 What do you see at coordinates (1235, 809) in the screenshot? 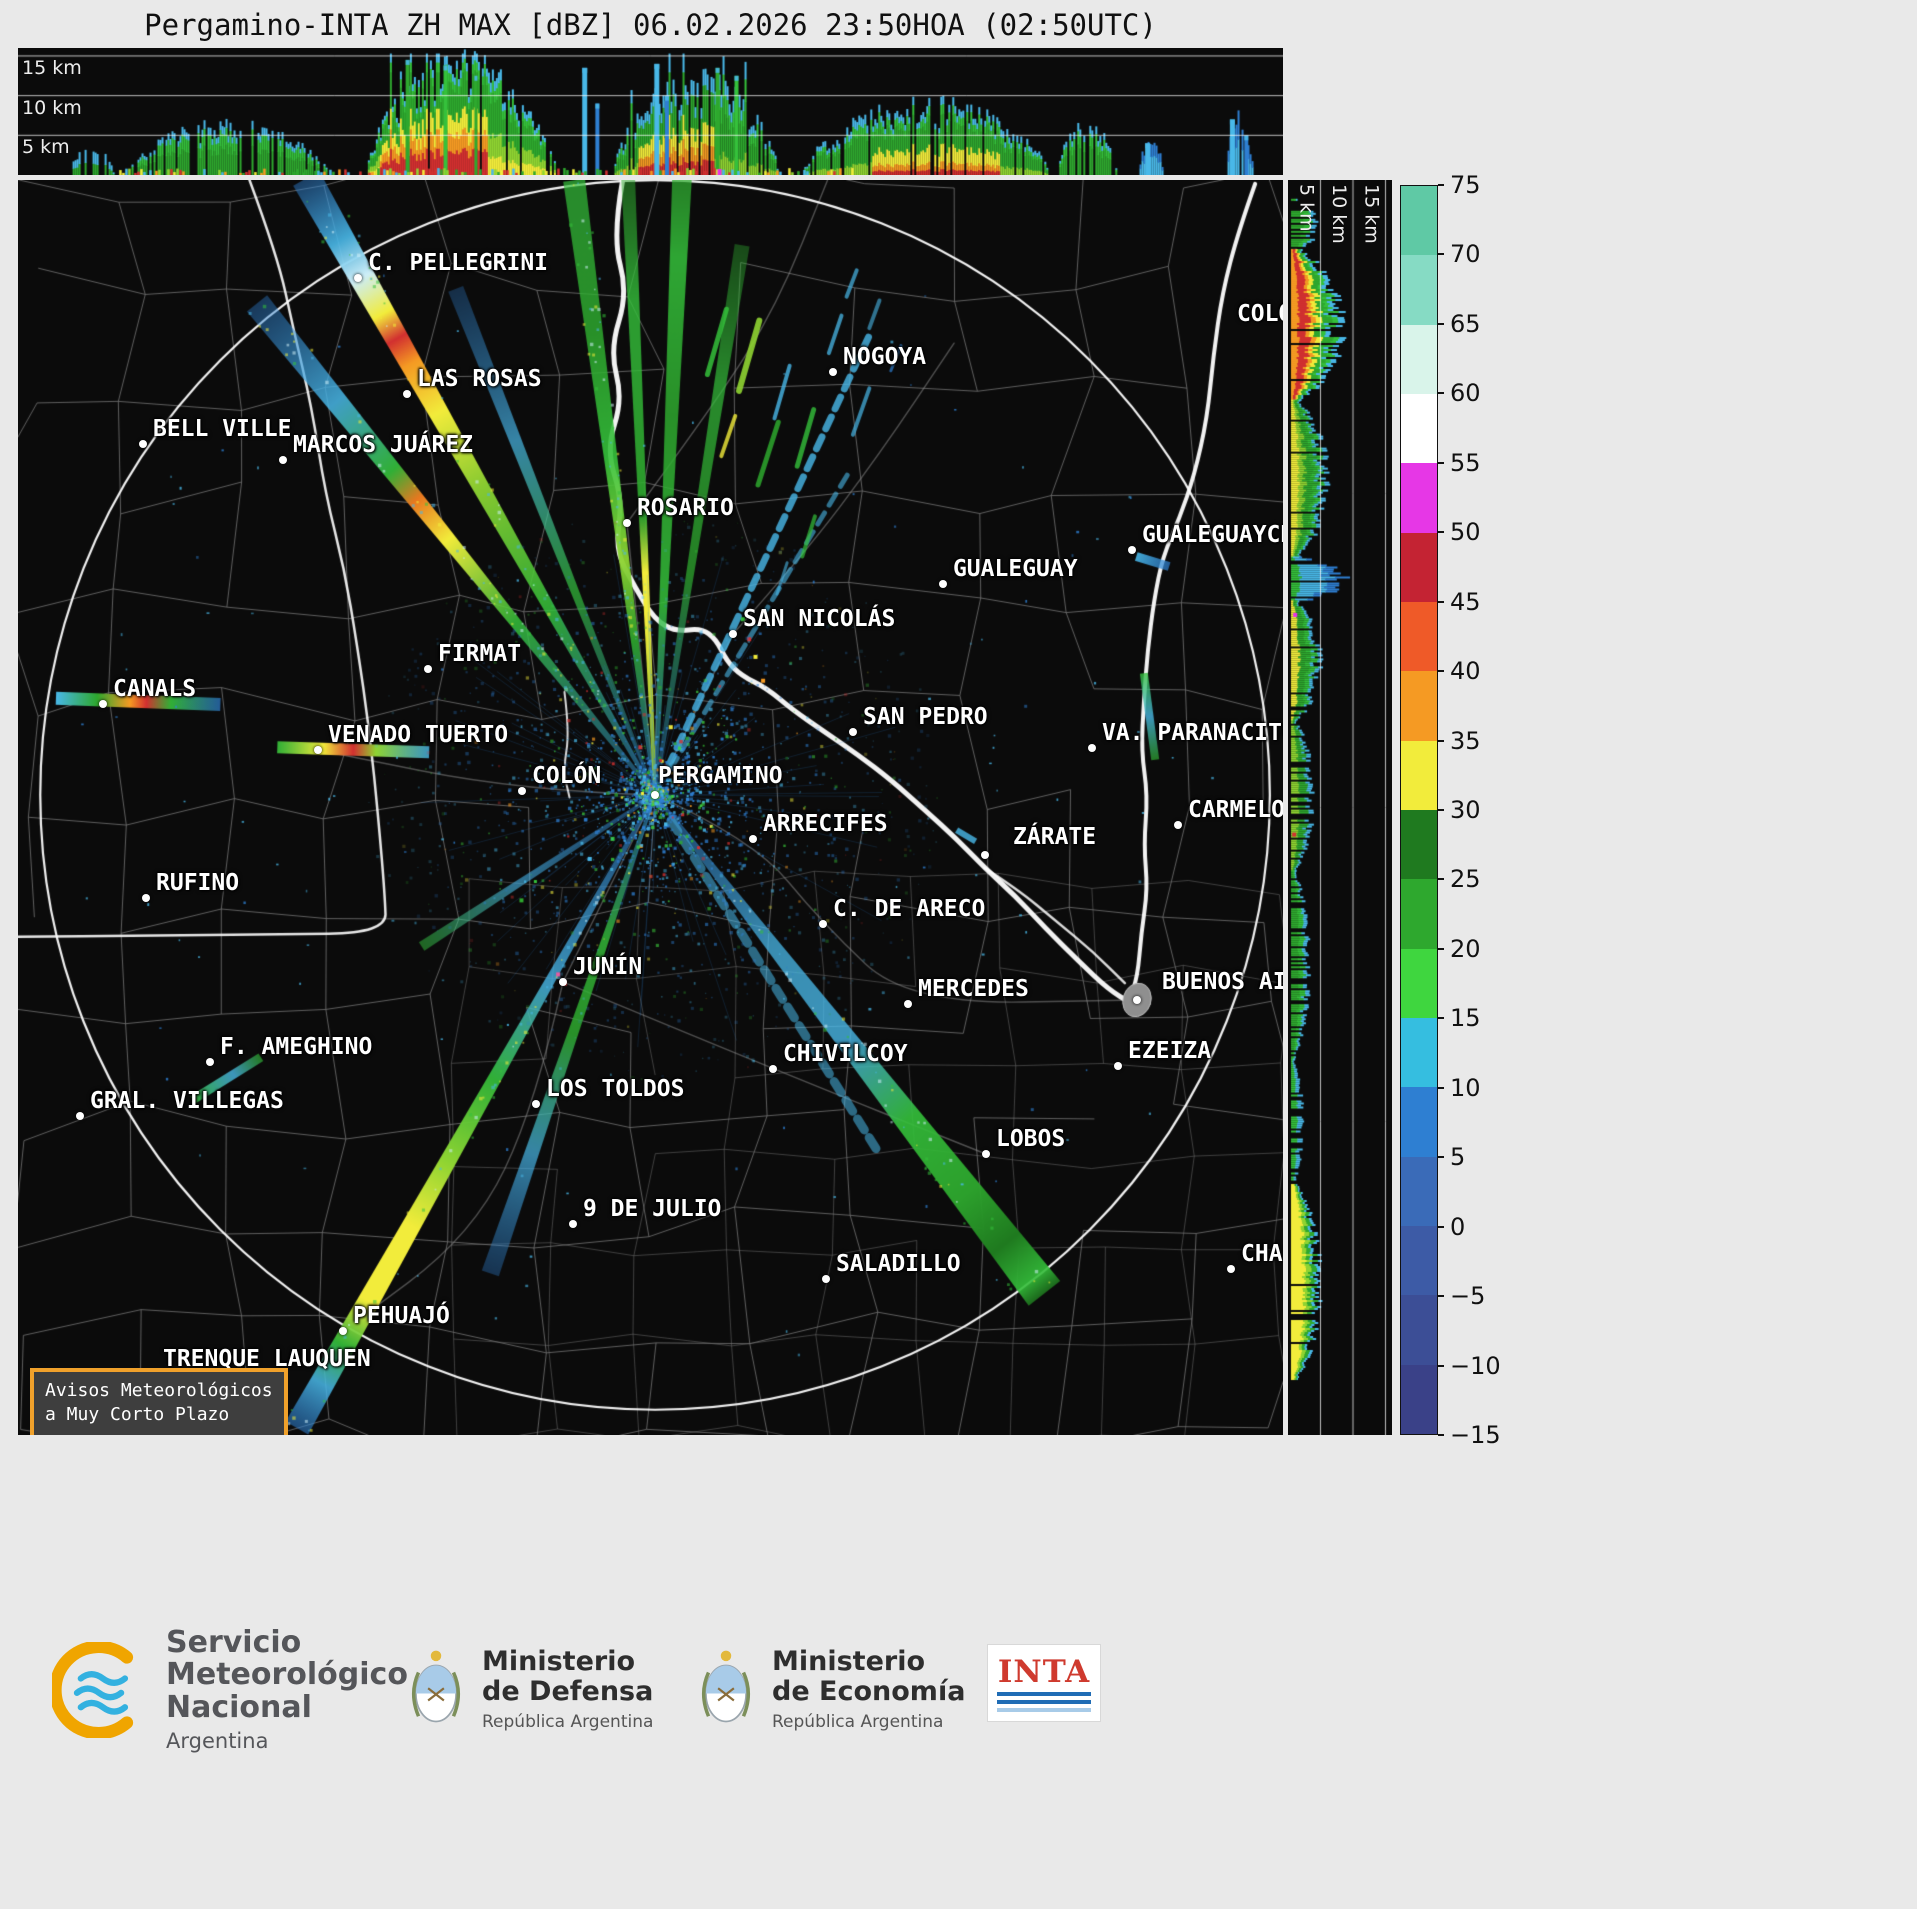
I see `city-label: CARMELO` at bounding box center [1235, 809].